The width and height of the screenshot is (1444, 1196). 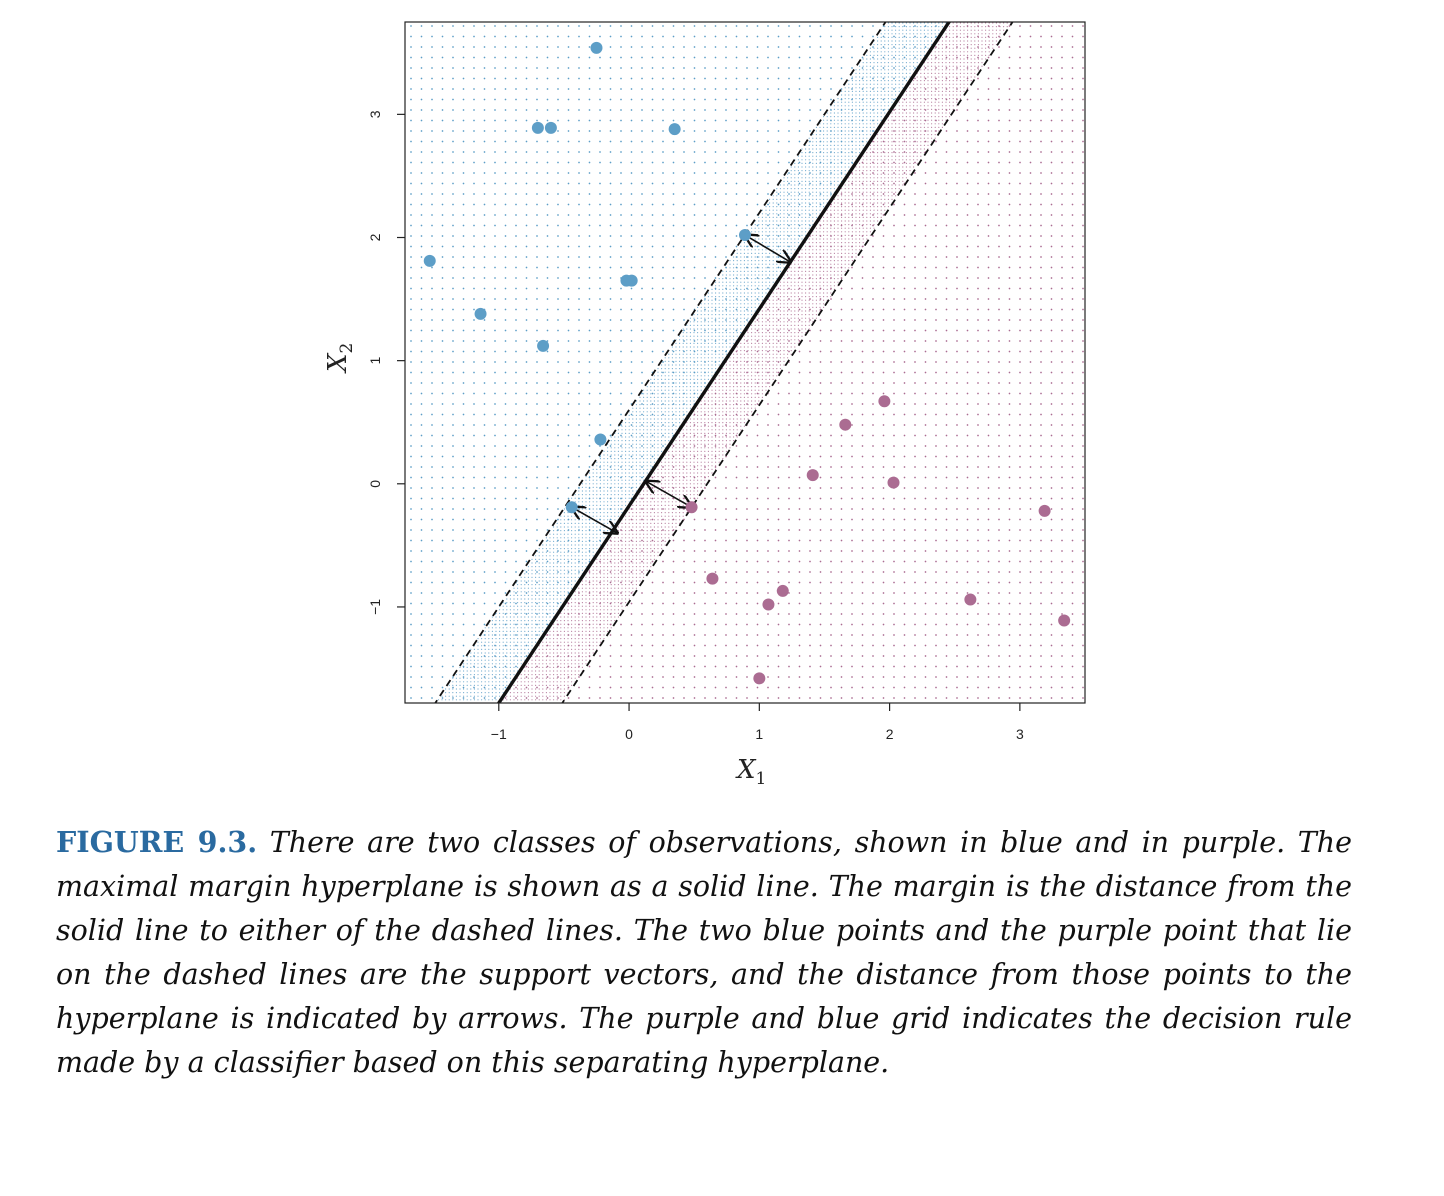 I want to click on y-axis-title: X2, so click(x=340, y=358).